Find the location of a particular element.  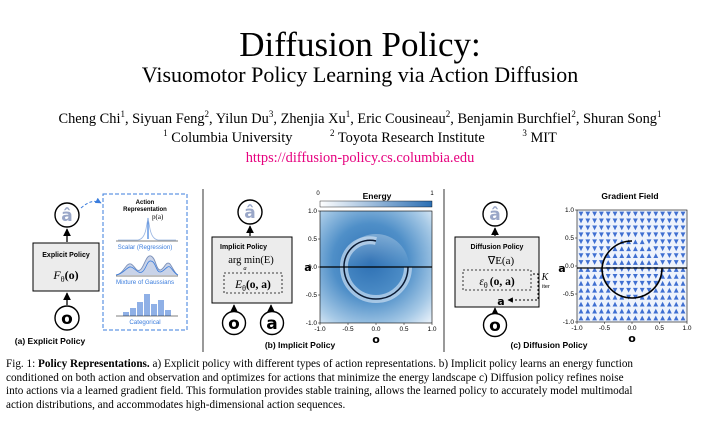

y-tick-label: 0.5 is located at coordinates (569, 238).